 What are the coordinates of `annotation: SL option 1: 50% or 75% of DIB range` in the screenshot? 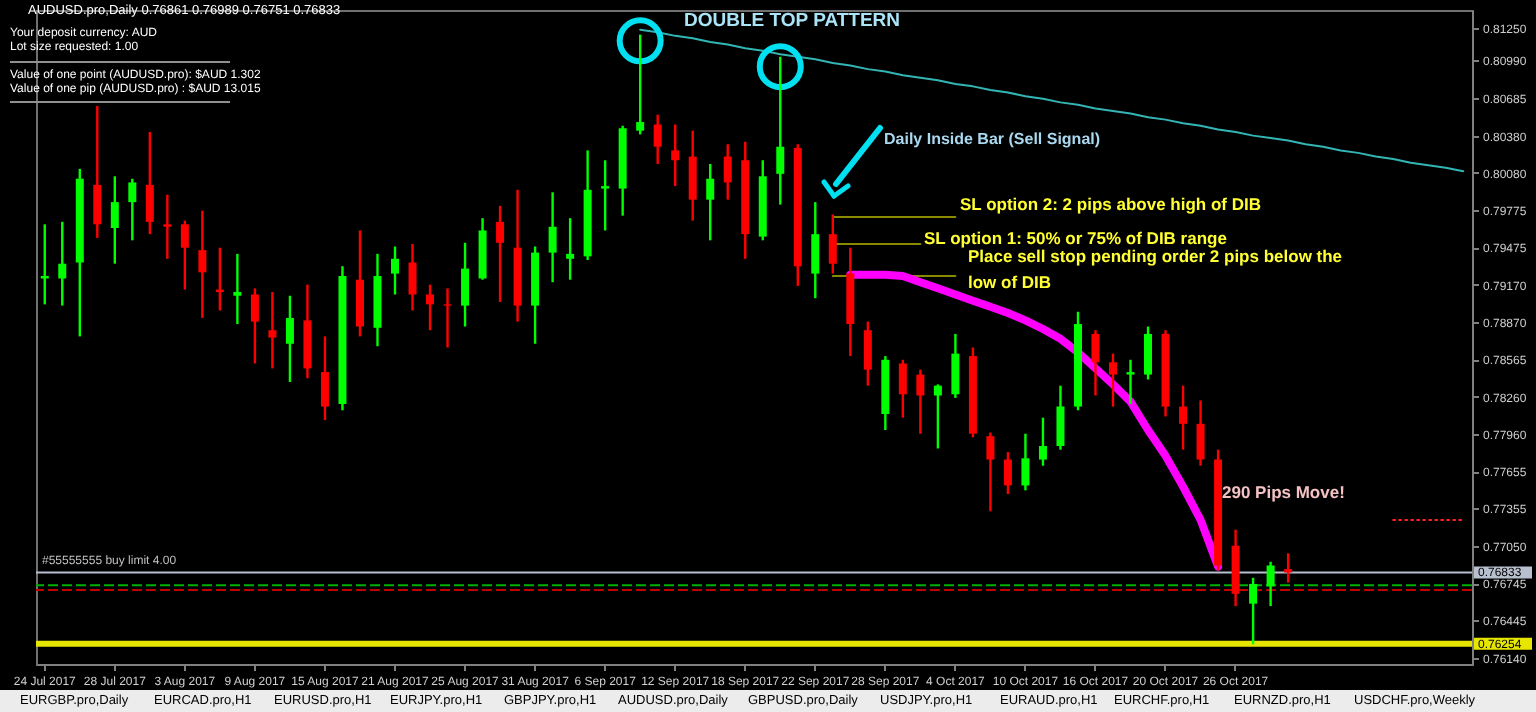 It's located at (1076, 238).